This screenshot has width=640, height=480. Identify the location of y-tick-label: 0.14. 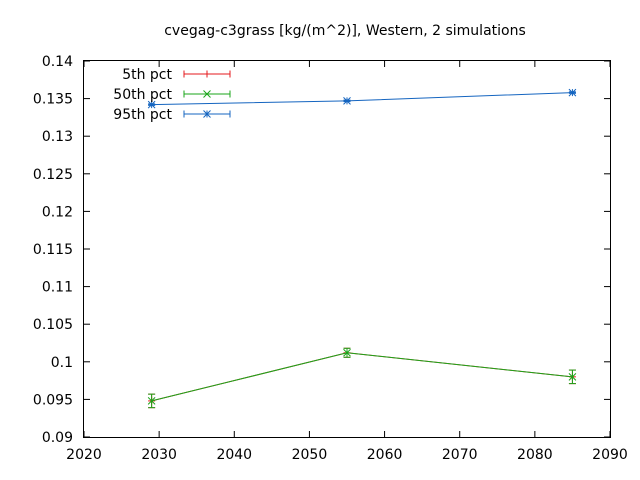
(57, 62).